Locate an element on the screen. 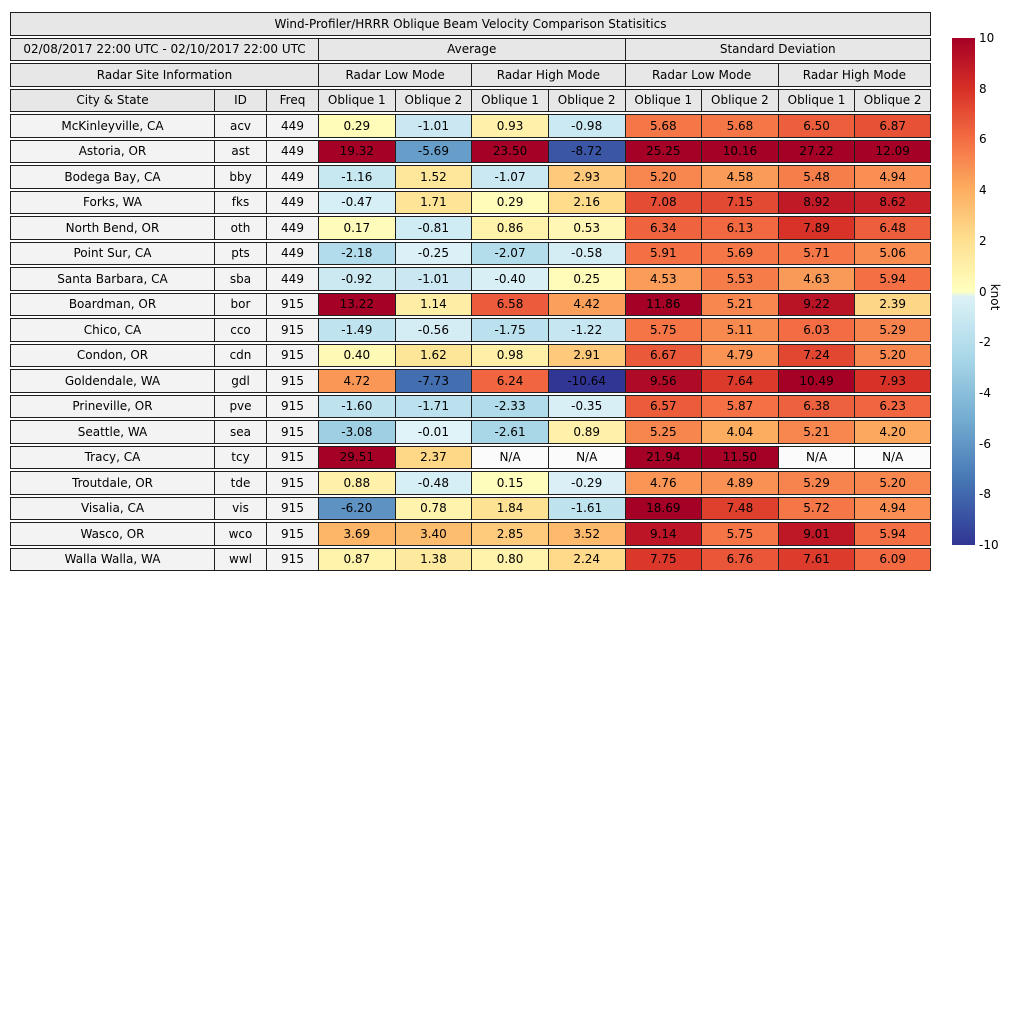 The width and height of the screenshot is (1024, 1024). value-cell: 3.40 is located at coordinates (433, 534).